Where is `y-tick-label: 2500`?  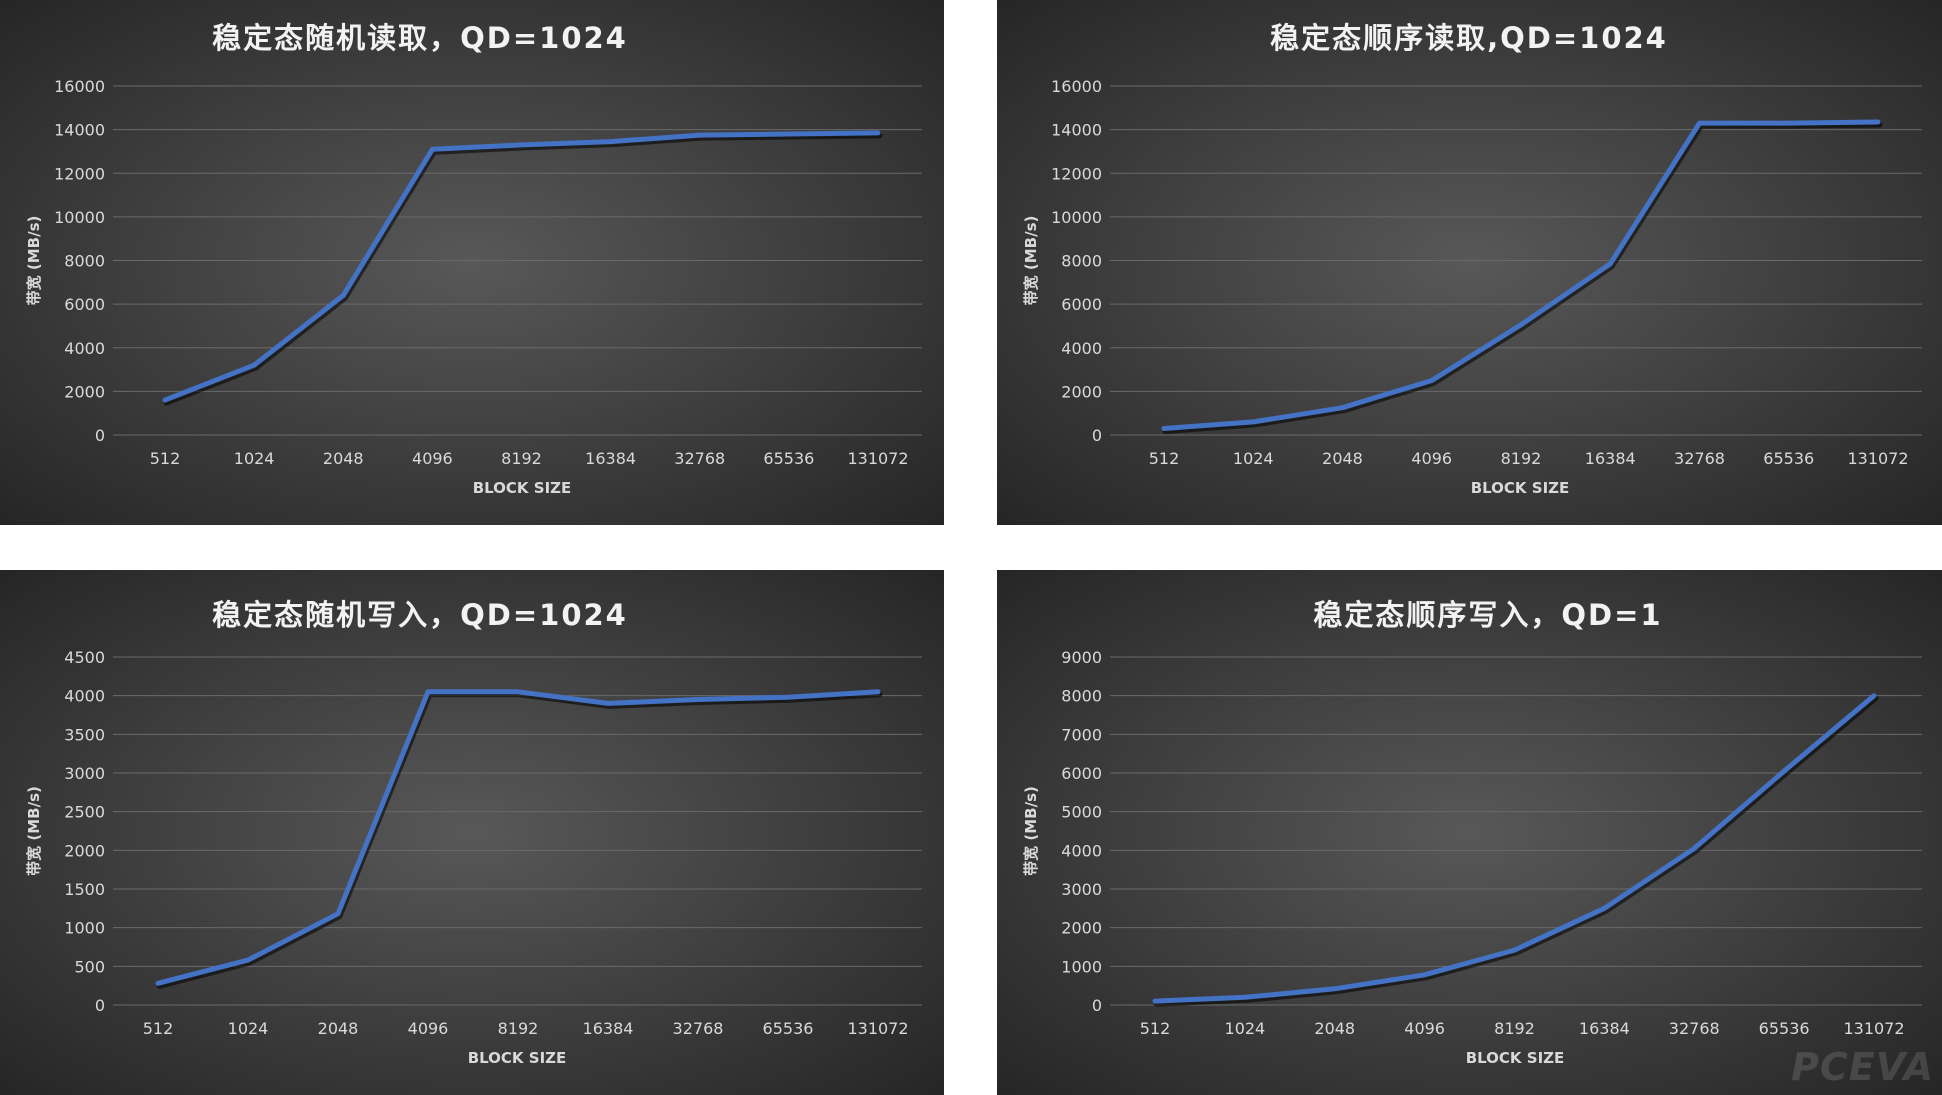 y-tick-label: 2500 is located at coordinates (84, 812).